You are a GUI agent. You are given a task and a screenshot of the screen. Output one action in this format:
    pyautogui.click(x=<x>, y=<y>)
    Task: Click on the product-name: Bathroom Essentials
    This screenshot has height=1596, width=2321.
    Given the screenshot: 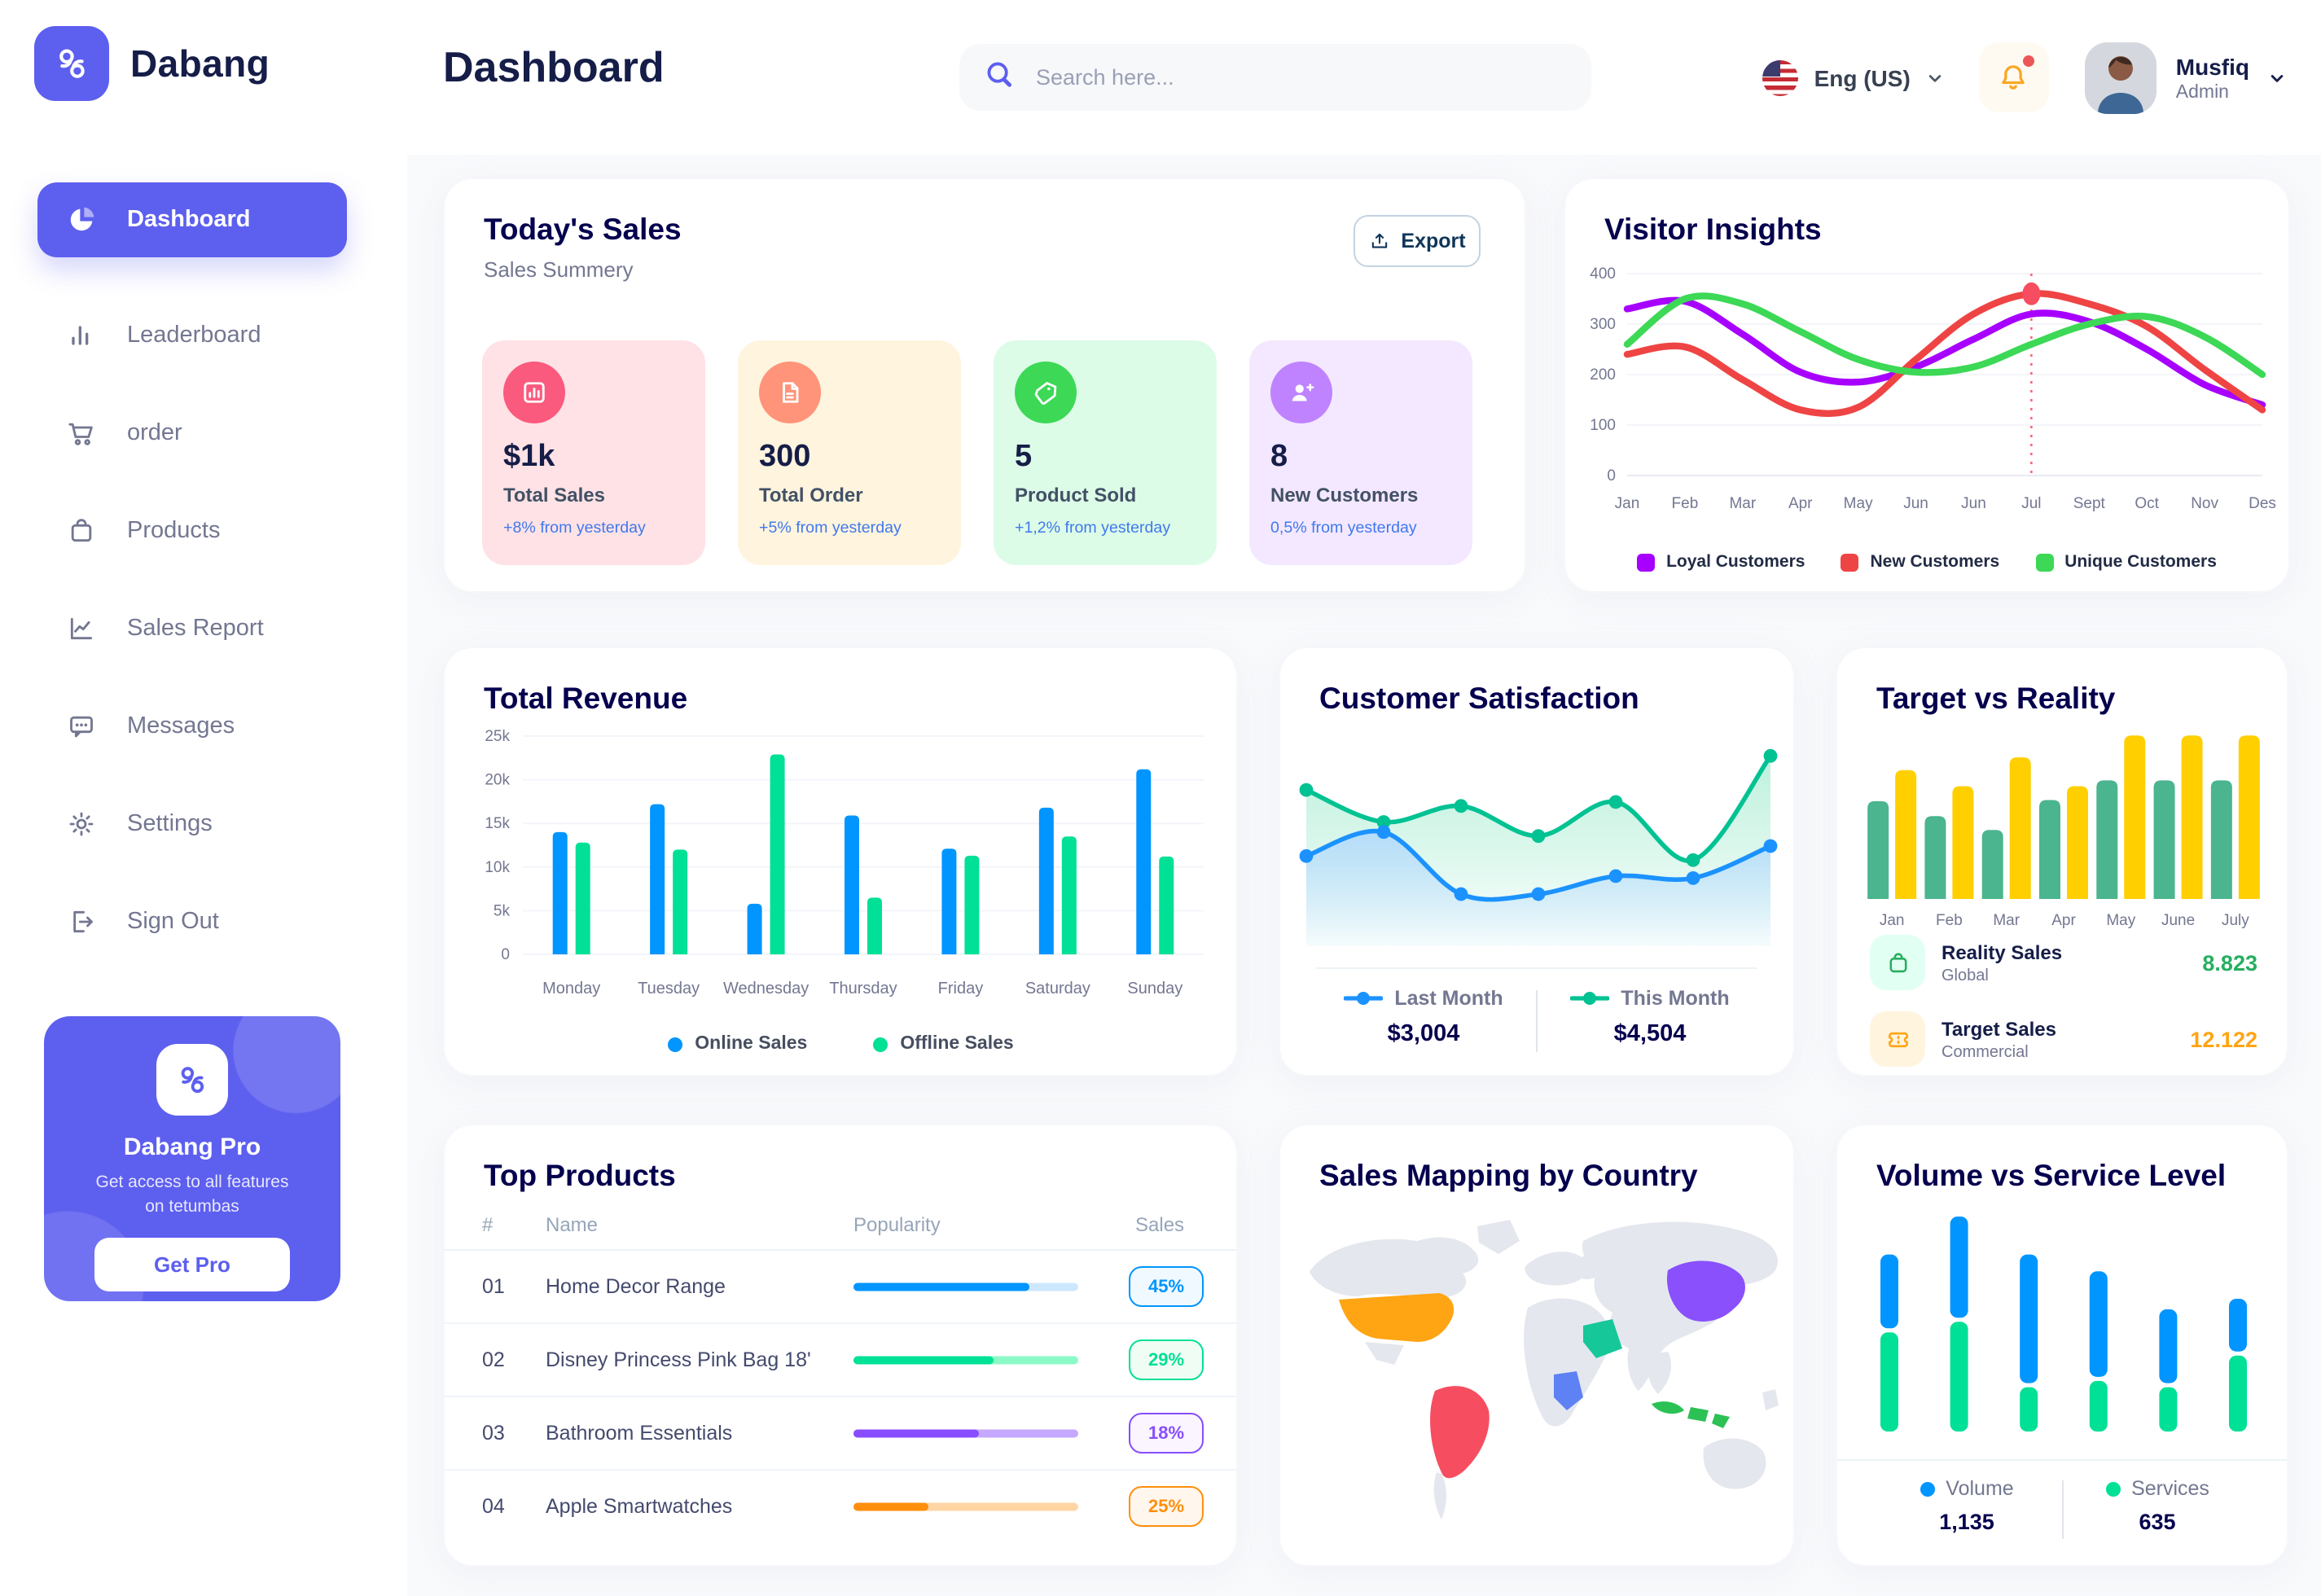 What is the action you would take?
    pyautogui.click(x=639, y=1433)
    